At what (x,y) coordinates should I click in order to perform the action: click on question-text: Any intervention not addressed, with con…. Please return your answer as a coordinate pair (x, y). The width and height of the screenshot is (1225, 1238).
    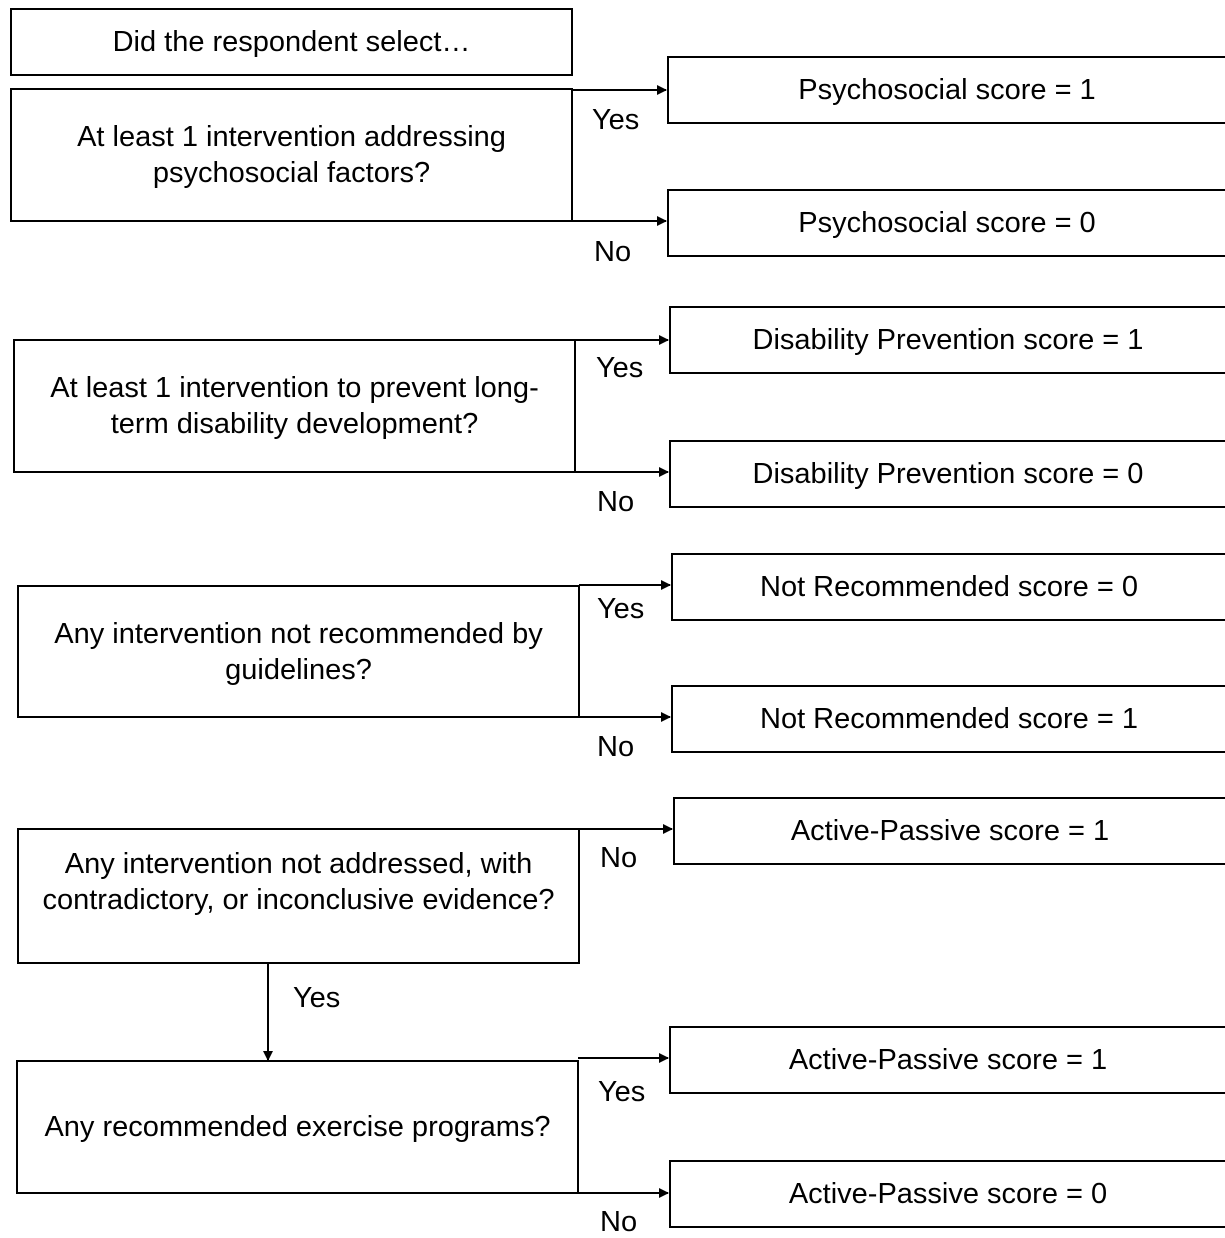
    Looking at the image, I should click on (298, 882).